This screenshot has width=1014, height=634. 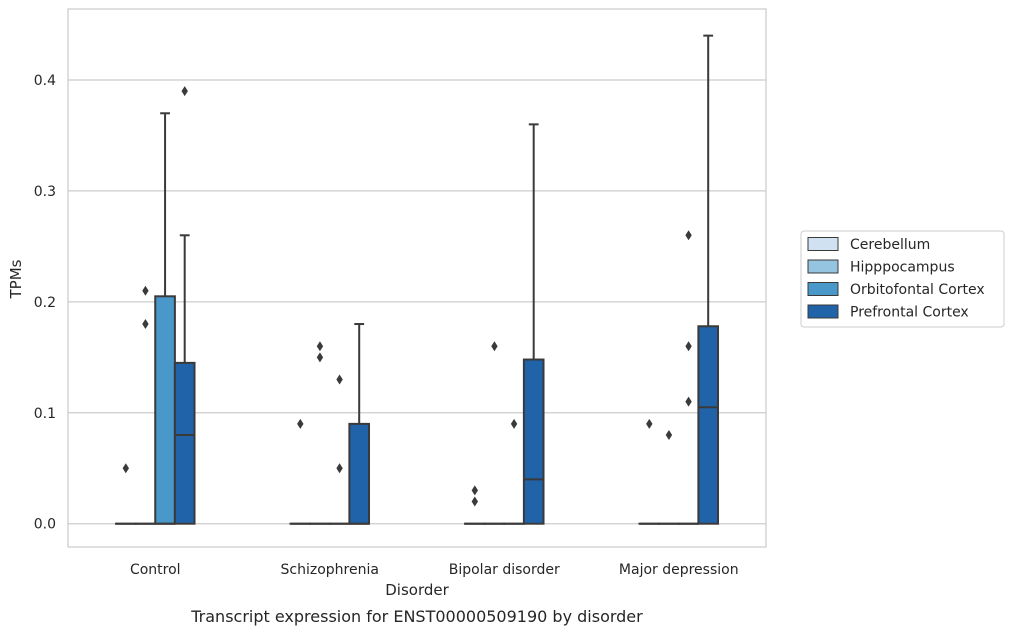 I want to click on legend-frame, so click(x=902, y=279).